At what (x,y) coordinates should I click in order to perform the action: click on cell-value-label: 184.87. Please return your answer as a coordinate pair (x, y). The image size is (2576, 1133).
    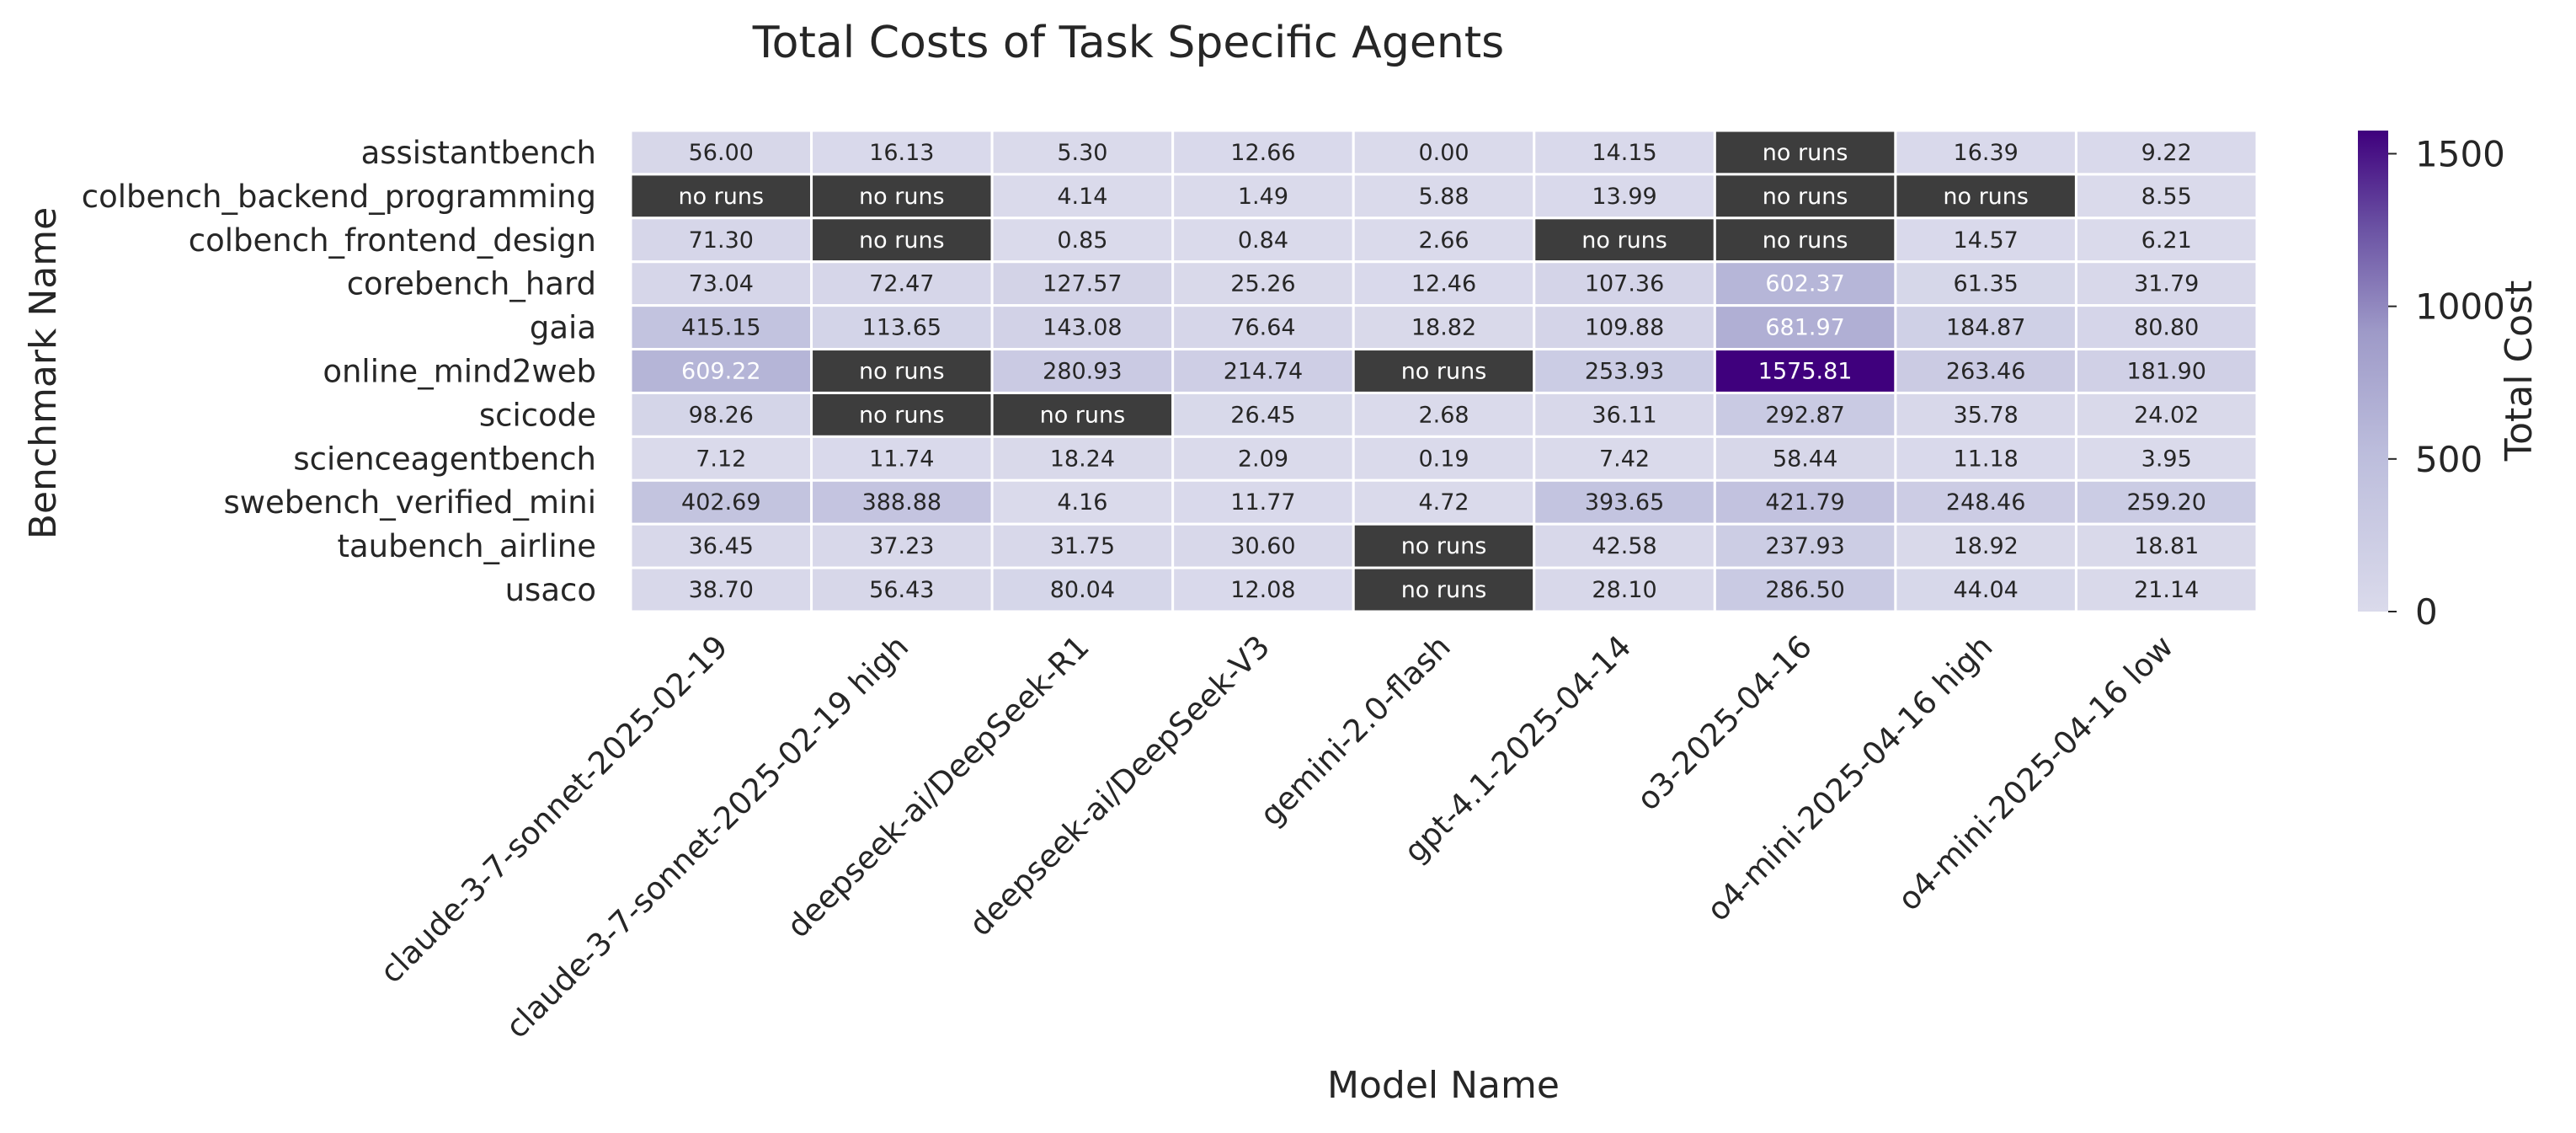
    Looking at the image, I should click on (1985, 328).